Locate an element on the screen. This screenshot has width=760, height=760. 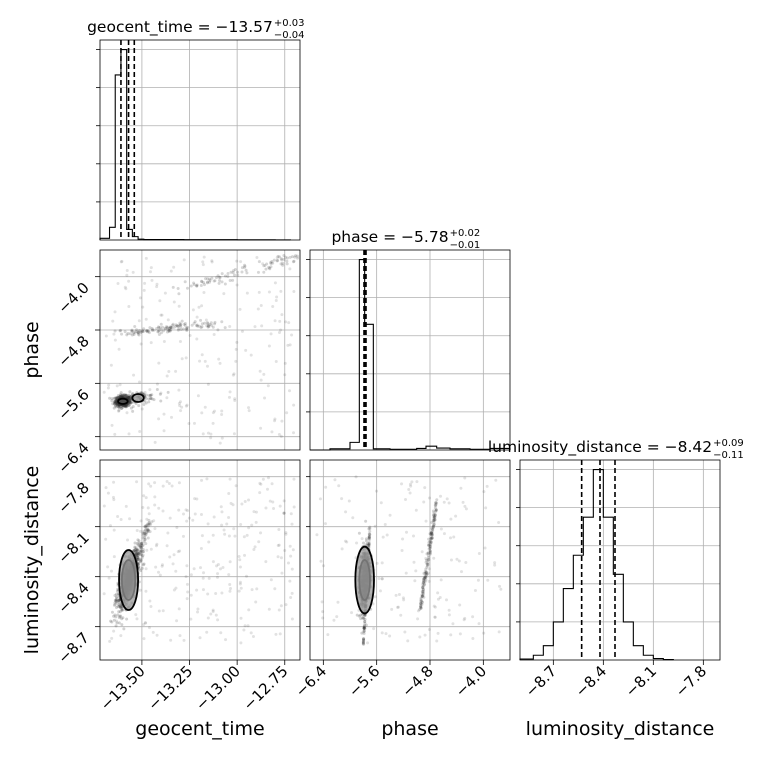
xtick-label-luminosity_distance-3: −7.8 is located at coordinates (691, 681).